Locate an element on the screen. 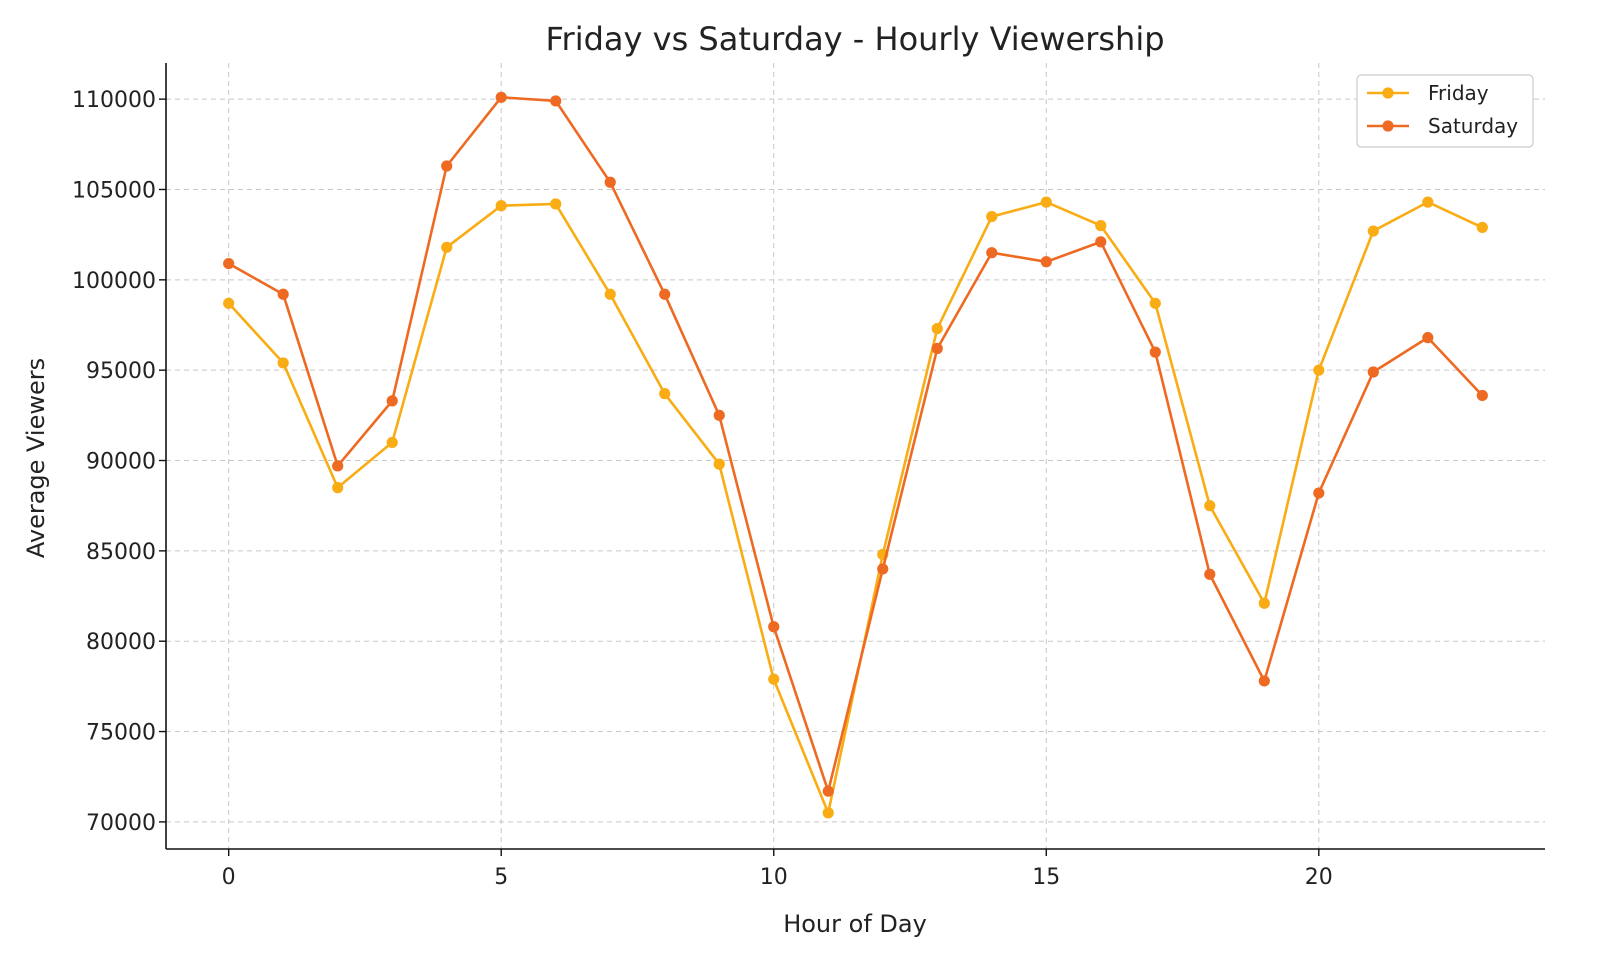  legend: Friday Saturday is located at coordinates (1445, 111).